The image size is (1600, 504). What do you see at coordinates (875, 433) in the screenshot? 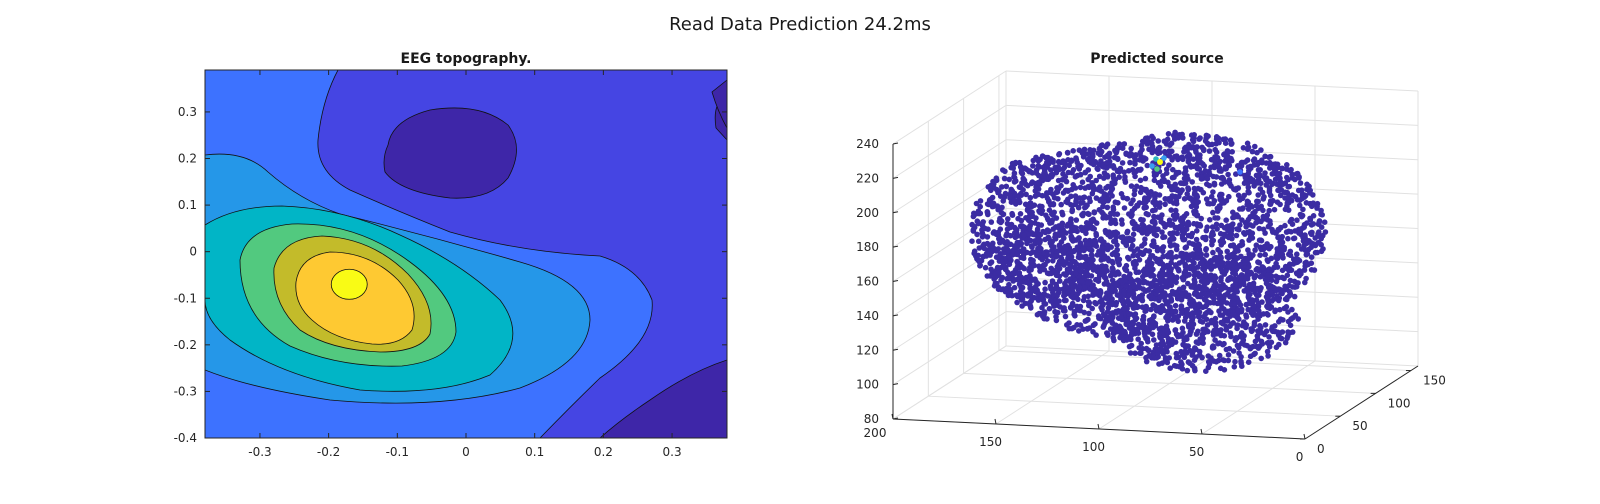
I see `x-tick-label: 200` at bounding box center [875, 433].